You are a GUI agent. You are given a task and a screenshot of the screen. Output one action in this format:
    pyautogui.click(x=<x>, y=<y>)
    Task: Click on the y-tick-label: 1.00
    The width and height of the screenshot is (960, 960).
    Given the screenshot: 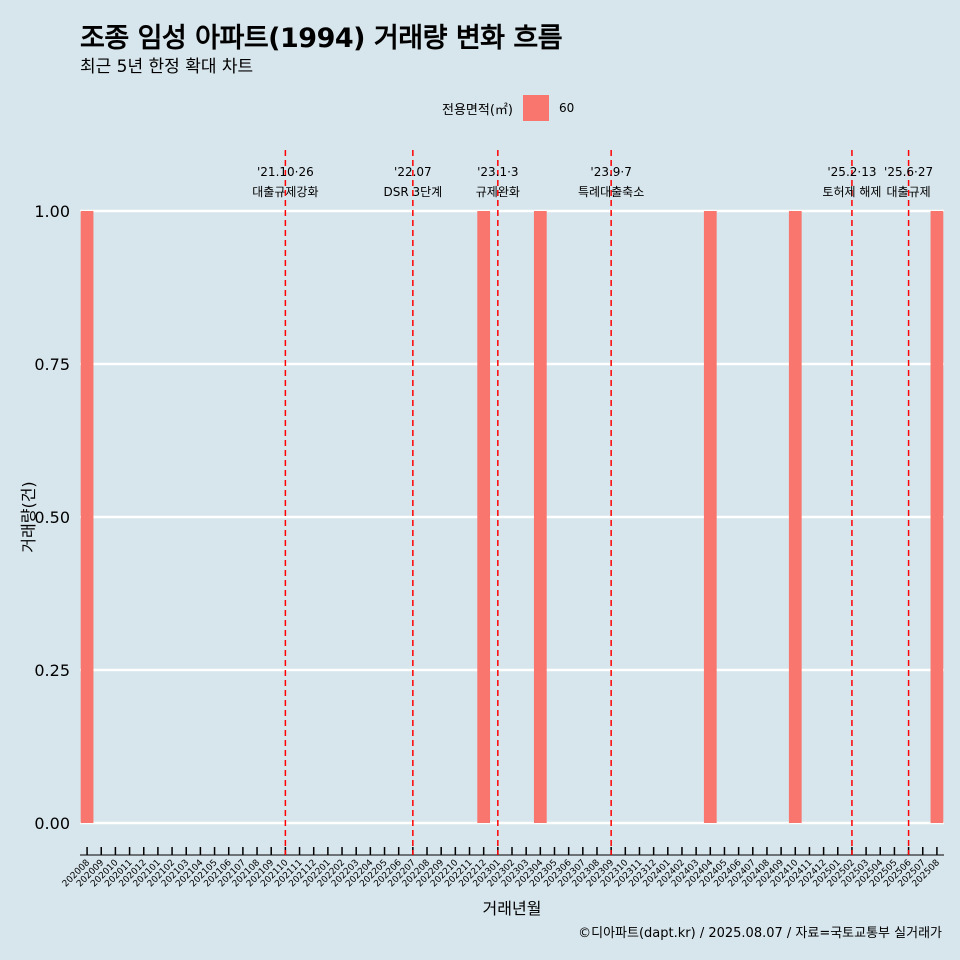 What is the action you would take?
    pyautogui.click(x=52, y=211)
    